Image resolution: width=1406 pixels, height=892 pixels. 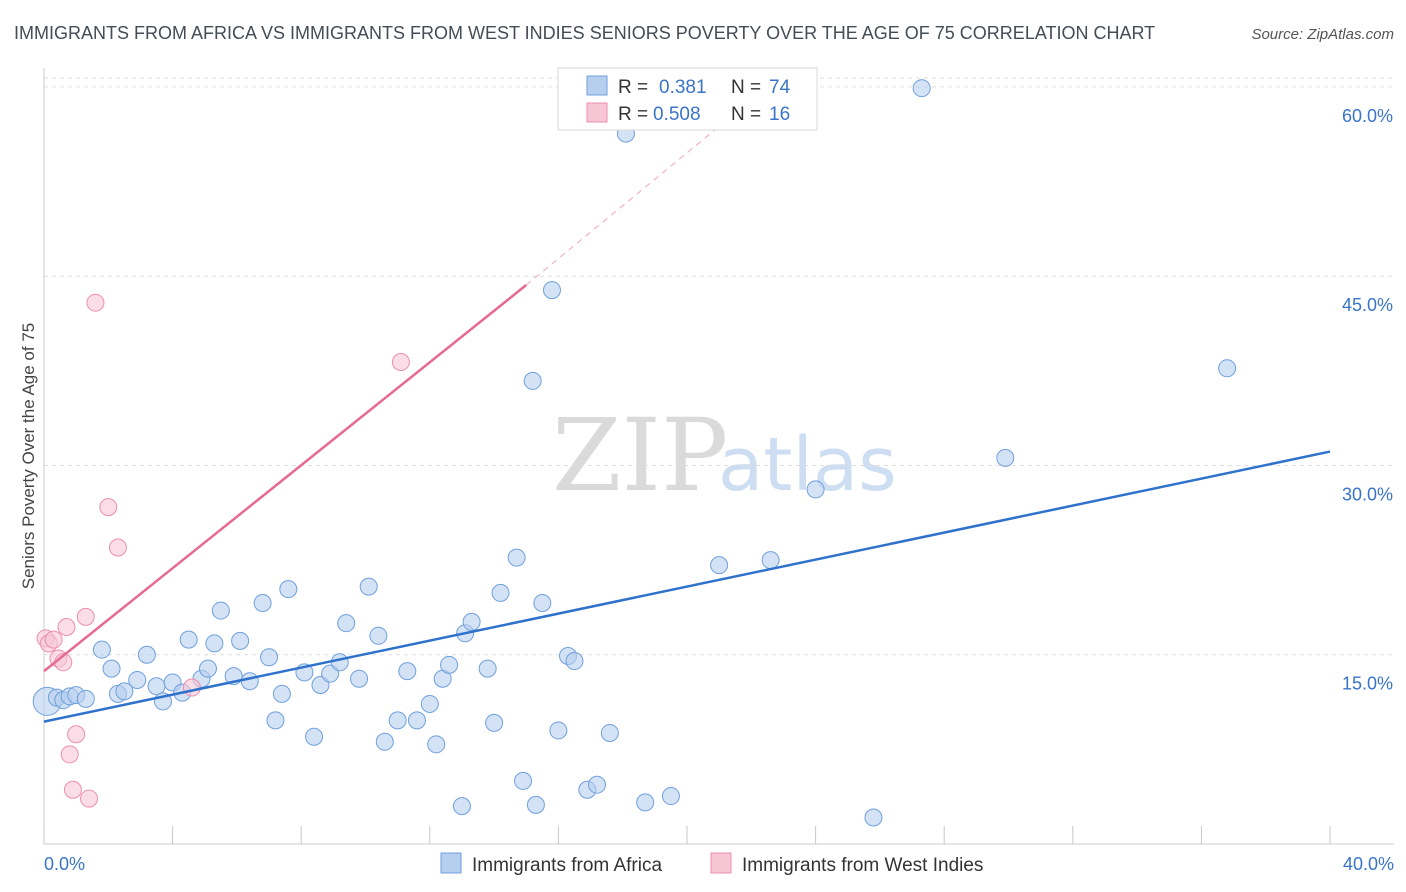 What do you see at coordinates (746, 87) in the screenshot?
I see `legend-africa-n-label: N =` at bounding box center [746, 87].